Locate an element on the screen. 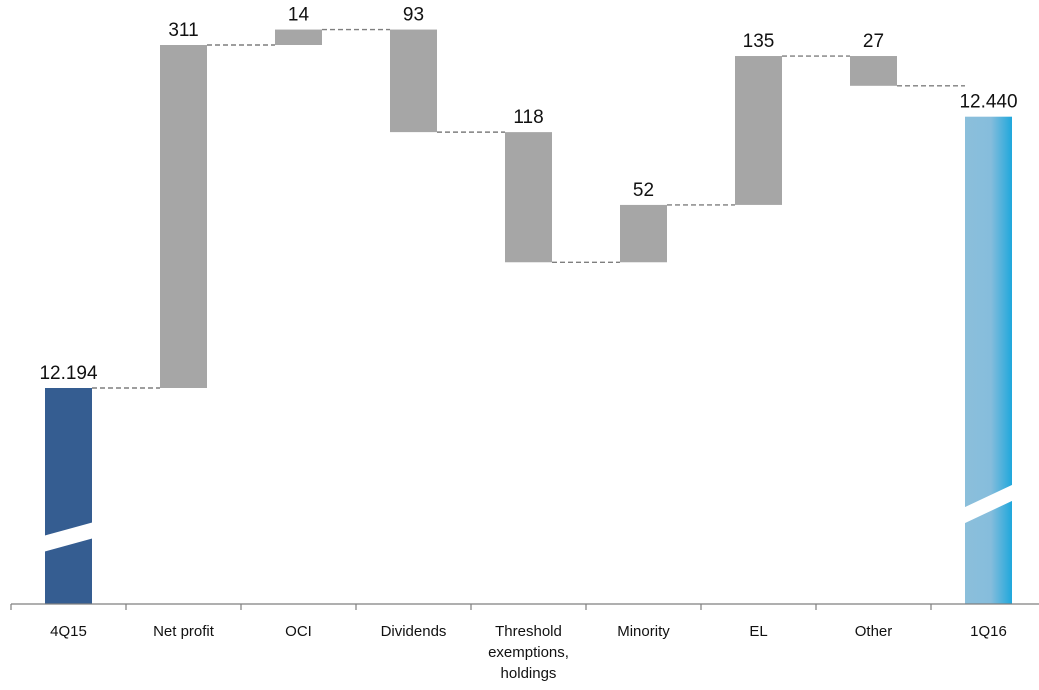  value-label: 311 is located at coordinates (183, 30).